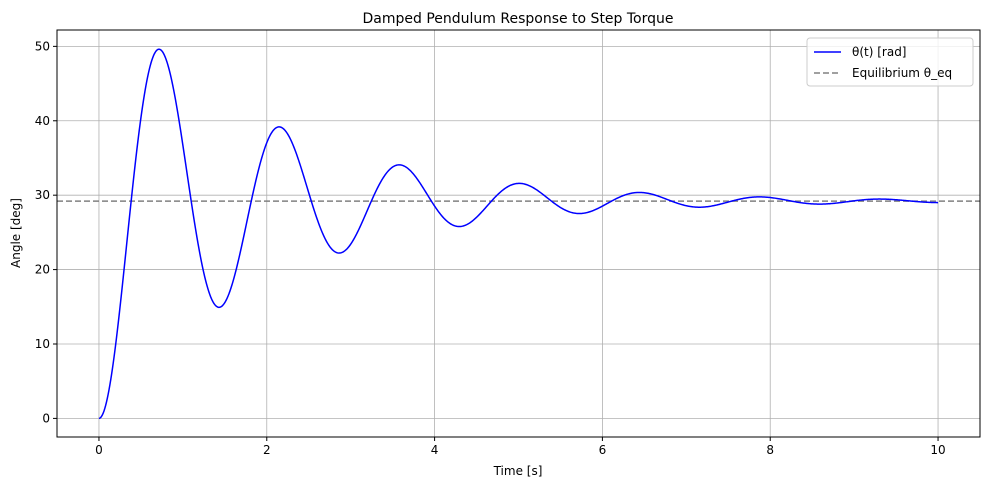 Image resolution: width=989 pixels, height=494 pixels. I want to click on chart-title: Damped Pendulum Response to Step Torque, so click(517, 19).